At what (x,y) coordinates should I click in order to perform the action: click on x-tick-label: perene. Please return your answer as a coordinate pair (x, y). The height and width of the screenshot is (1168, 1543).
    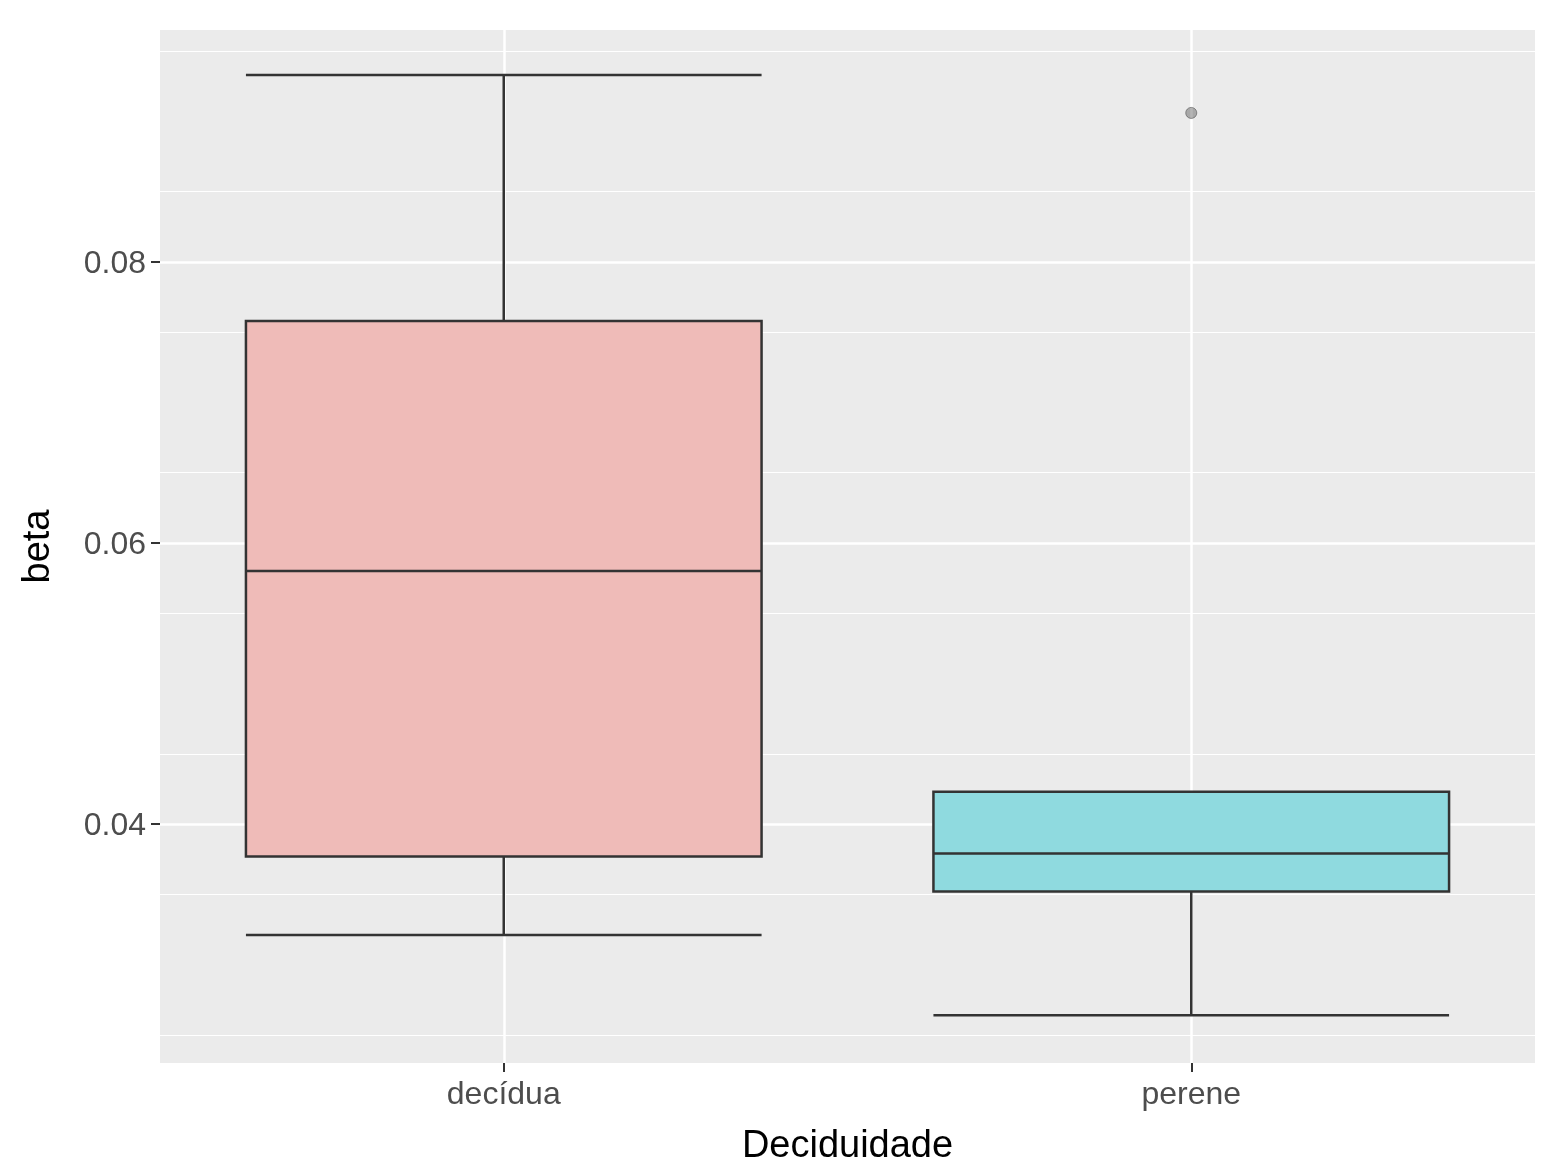
    Looking at the image, I should click on (1191, 1093).